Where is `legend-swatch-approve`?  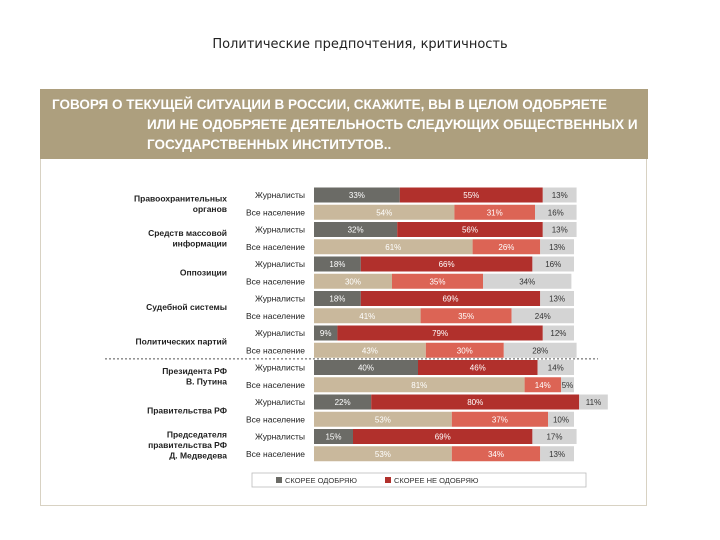 legend-swatch-approve is located at coordinates (279, 480).